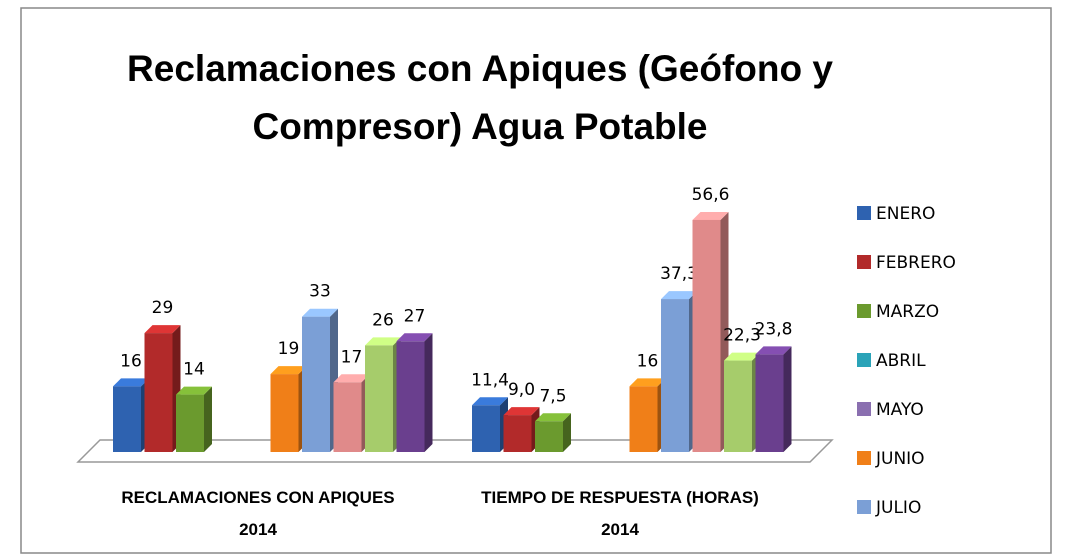 Image resolution: width=1069 pixels, height=555 pixels. What do you see at coordinates (742, 336) in the screenshot?
I see `data-label: 22,3` at bounding box center [742, 336].